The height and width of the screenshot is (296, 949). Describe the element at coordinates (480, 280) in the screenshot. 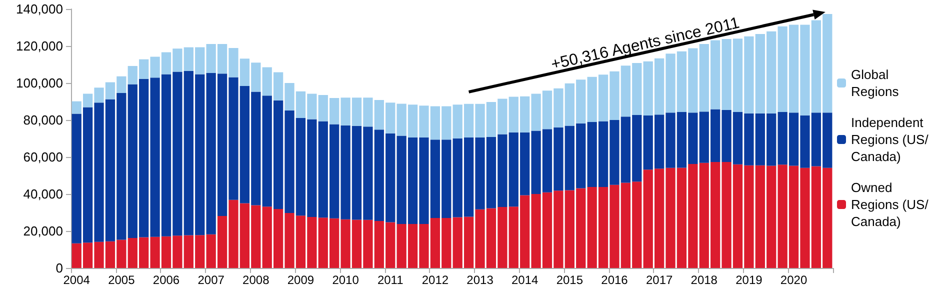

I see `x-tick-label: 2013` at that location.